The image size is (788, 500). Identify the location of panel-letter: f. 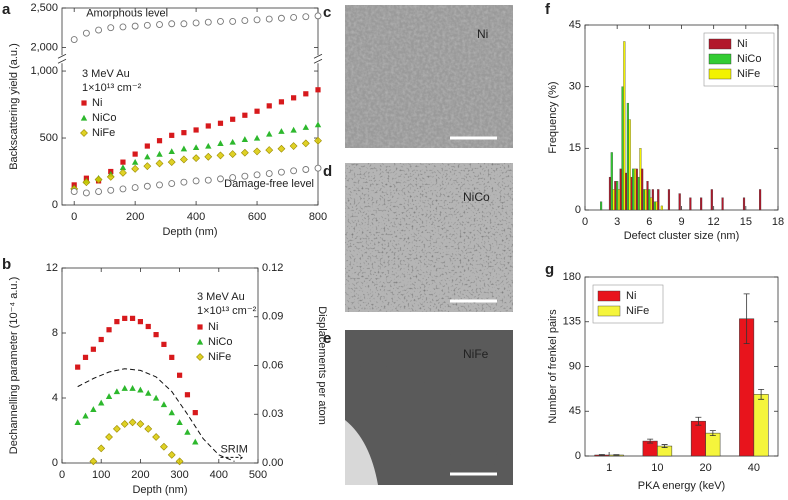
(548, 9).